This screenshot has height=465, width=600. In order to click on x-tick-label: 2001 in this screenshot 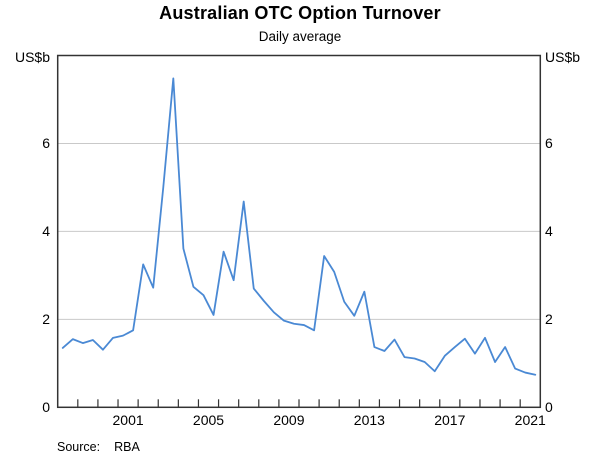, I will do `click(128, 420)`.